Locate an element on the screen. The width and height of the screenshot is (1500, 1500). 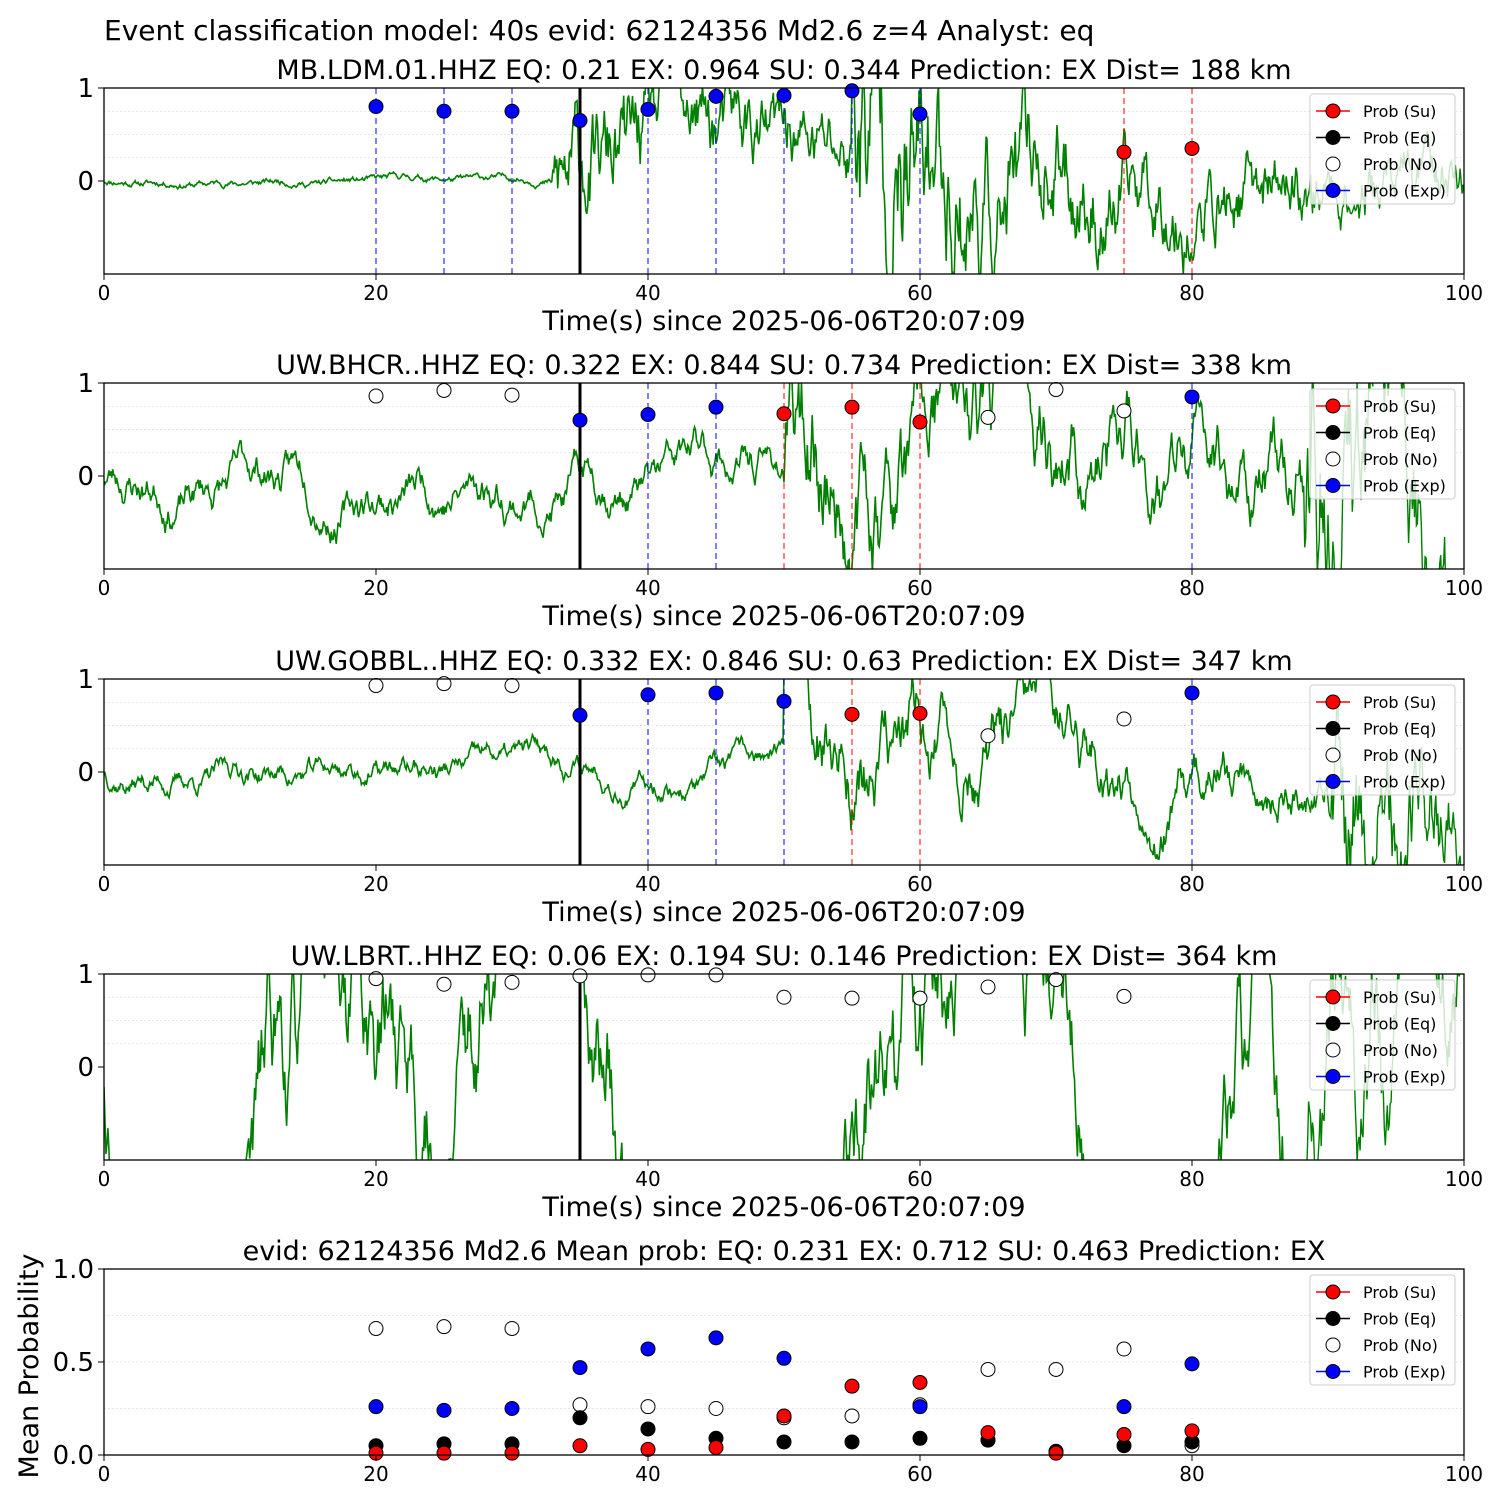
y-tick-label: 1 is located at coordinates (85, 384).